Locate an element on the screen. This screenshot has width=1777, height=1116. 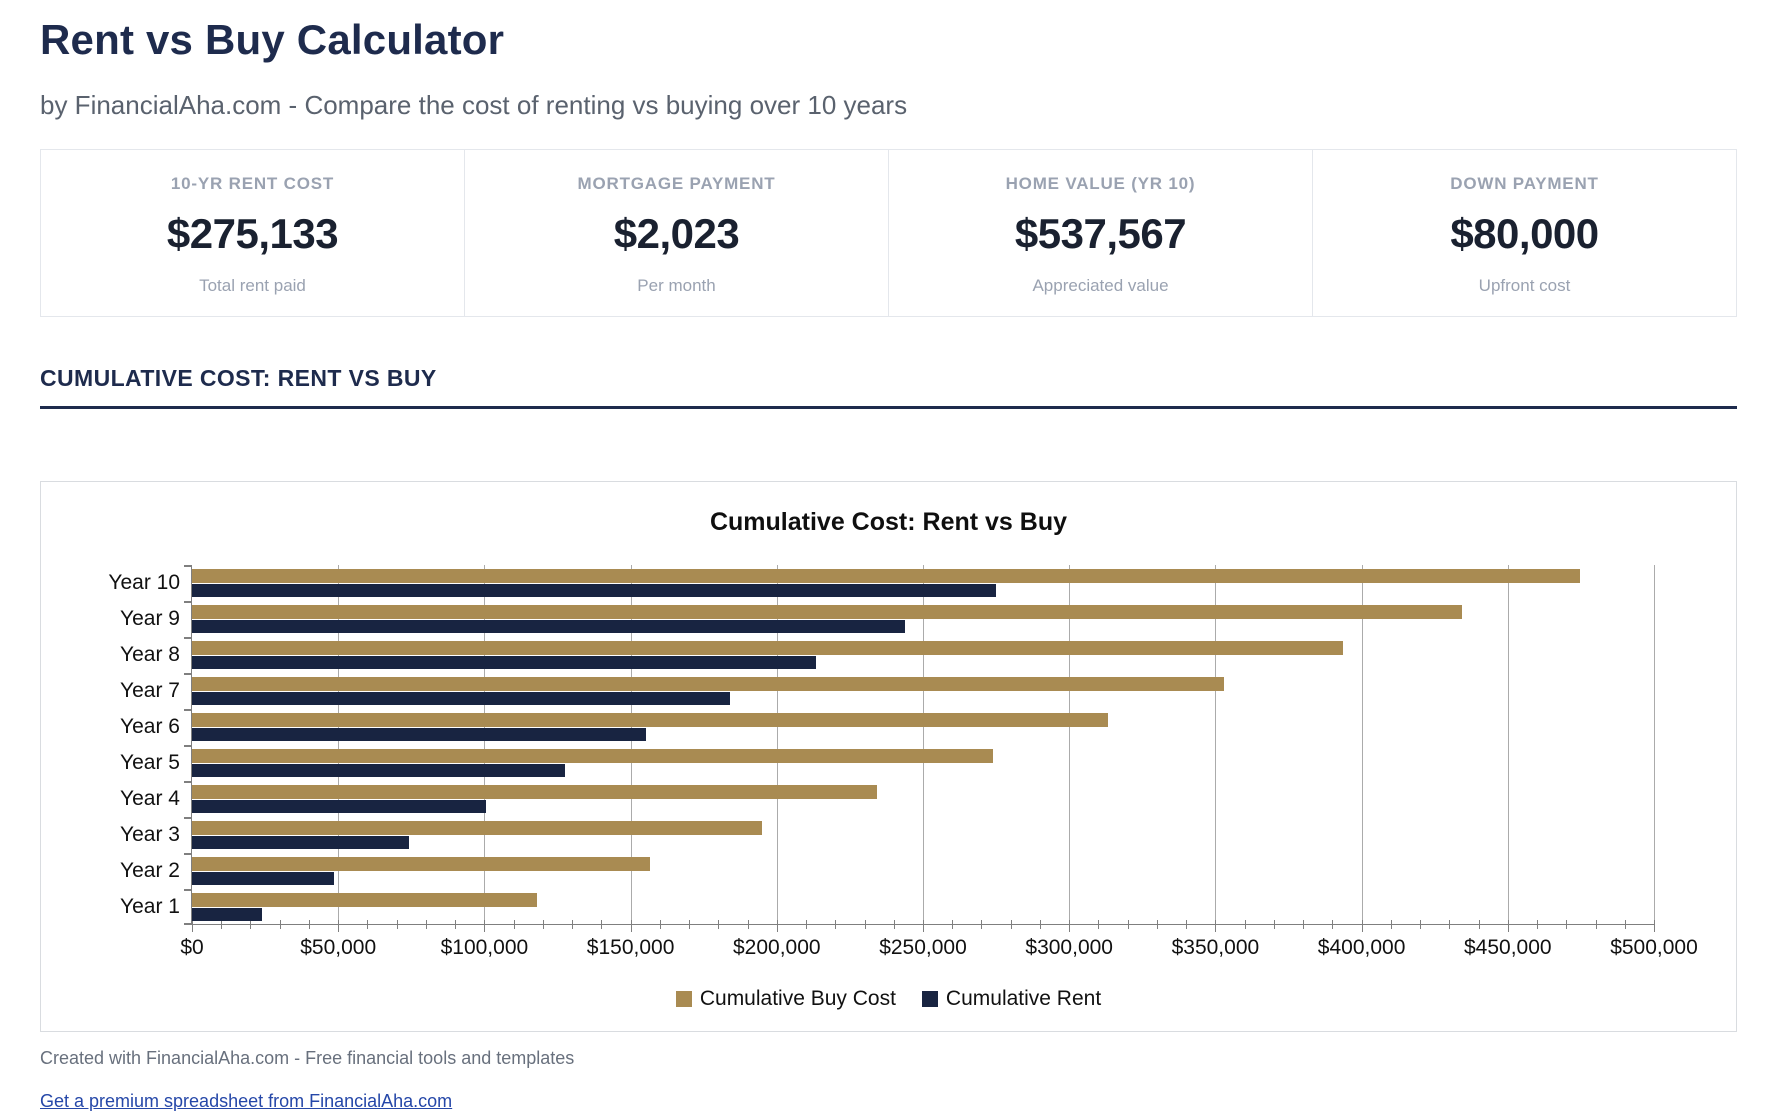
x-axis-label: $450,000 is located at coordinates (1508, 947).